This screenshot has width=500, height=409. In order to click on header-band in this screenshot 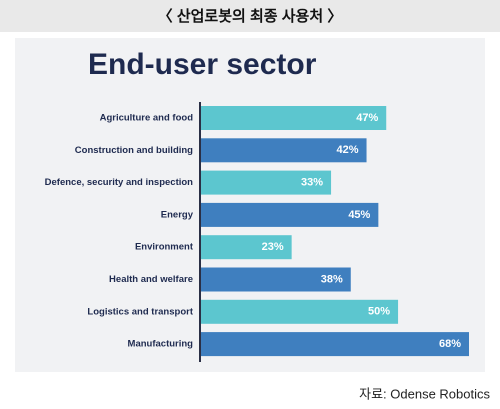, I will do `click(250, 16)`.